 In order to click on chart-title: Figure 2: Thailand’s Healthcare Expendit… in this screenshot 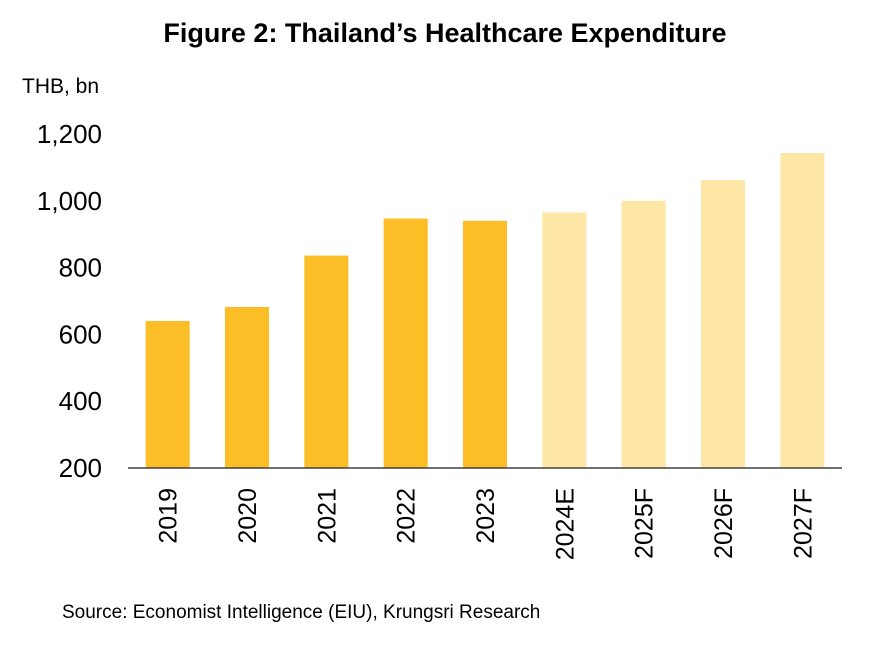, I will do `click(444, 33)`.